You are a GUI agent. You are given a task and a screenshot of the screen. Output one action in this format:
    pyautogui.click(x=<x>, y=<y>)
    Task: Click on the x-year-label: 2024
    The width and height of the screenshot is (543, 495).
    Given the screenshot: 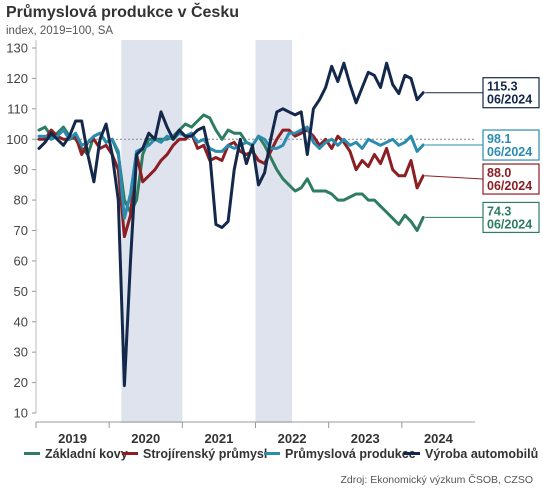 What is the action you would take?
    pyautogui.click(x=439, y=438)
    